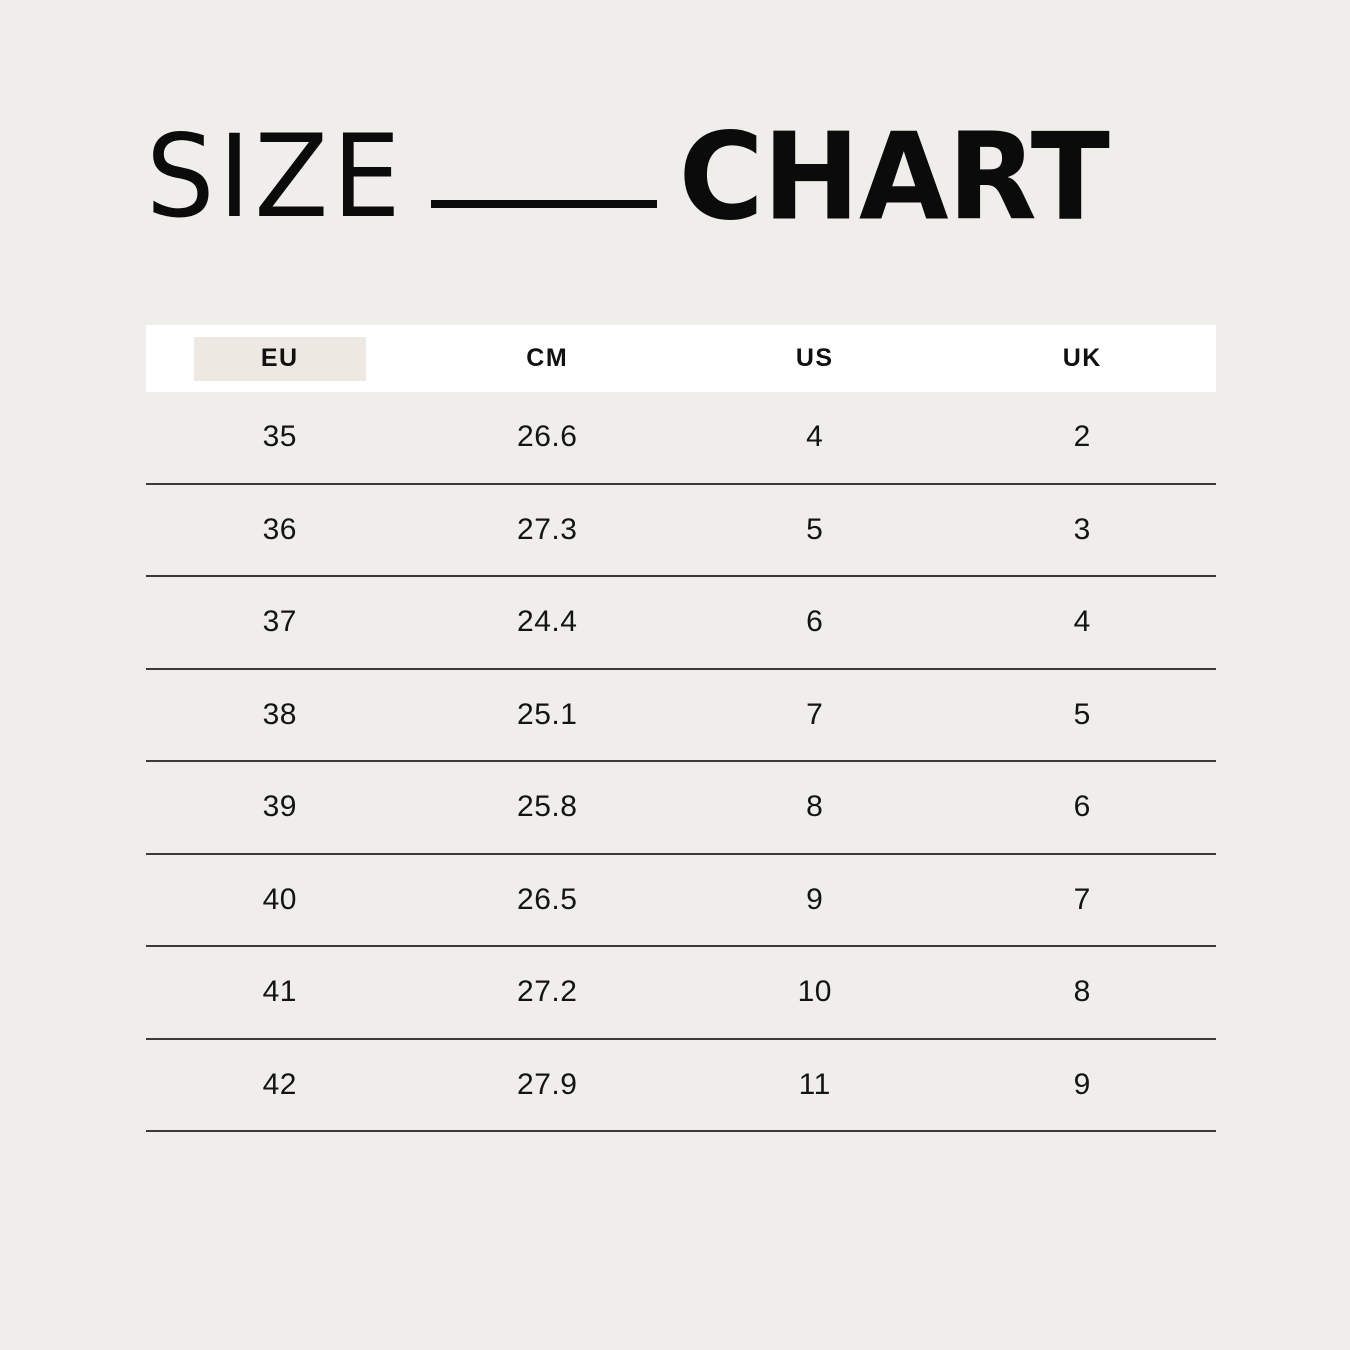 The height and width of the screenshot is (1350, 1350). I want to click on title-divider-rule, so click(543, 204).